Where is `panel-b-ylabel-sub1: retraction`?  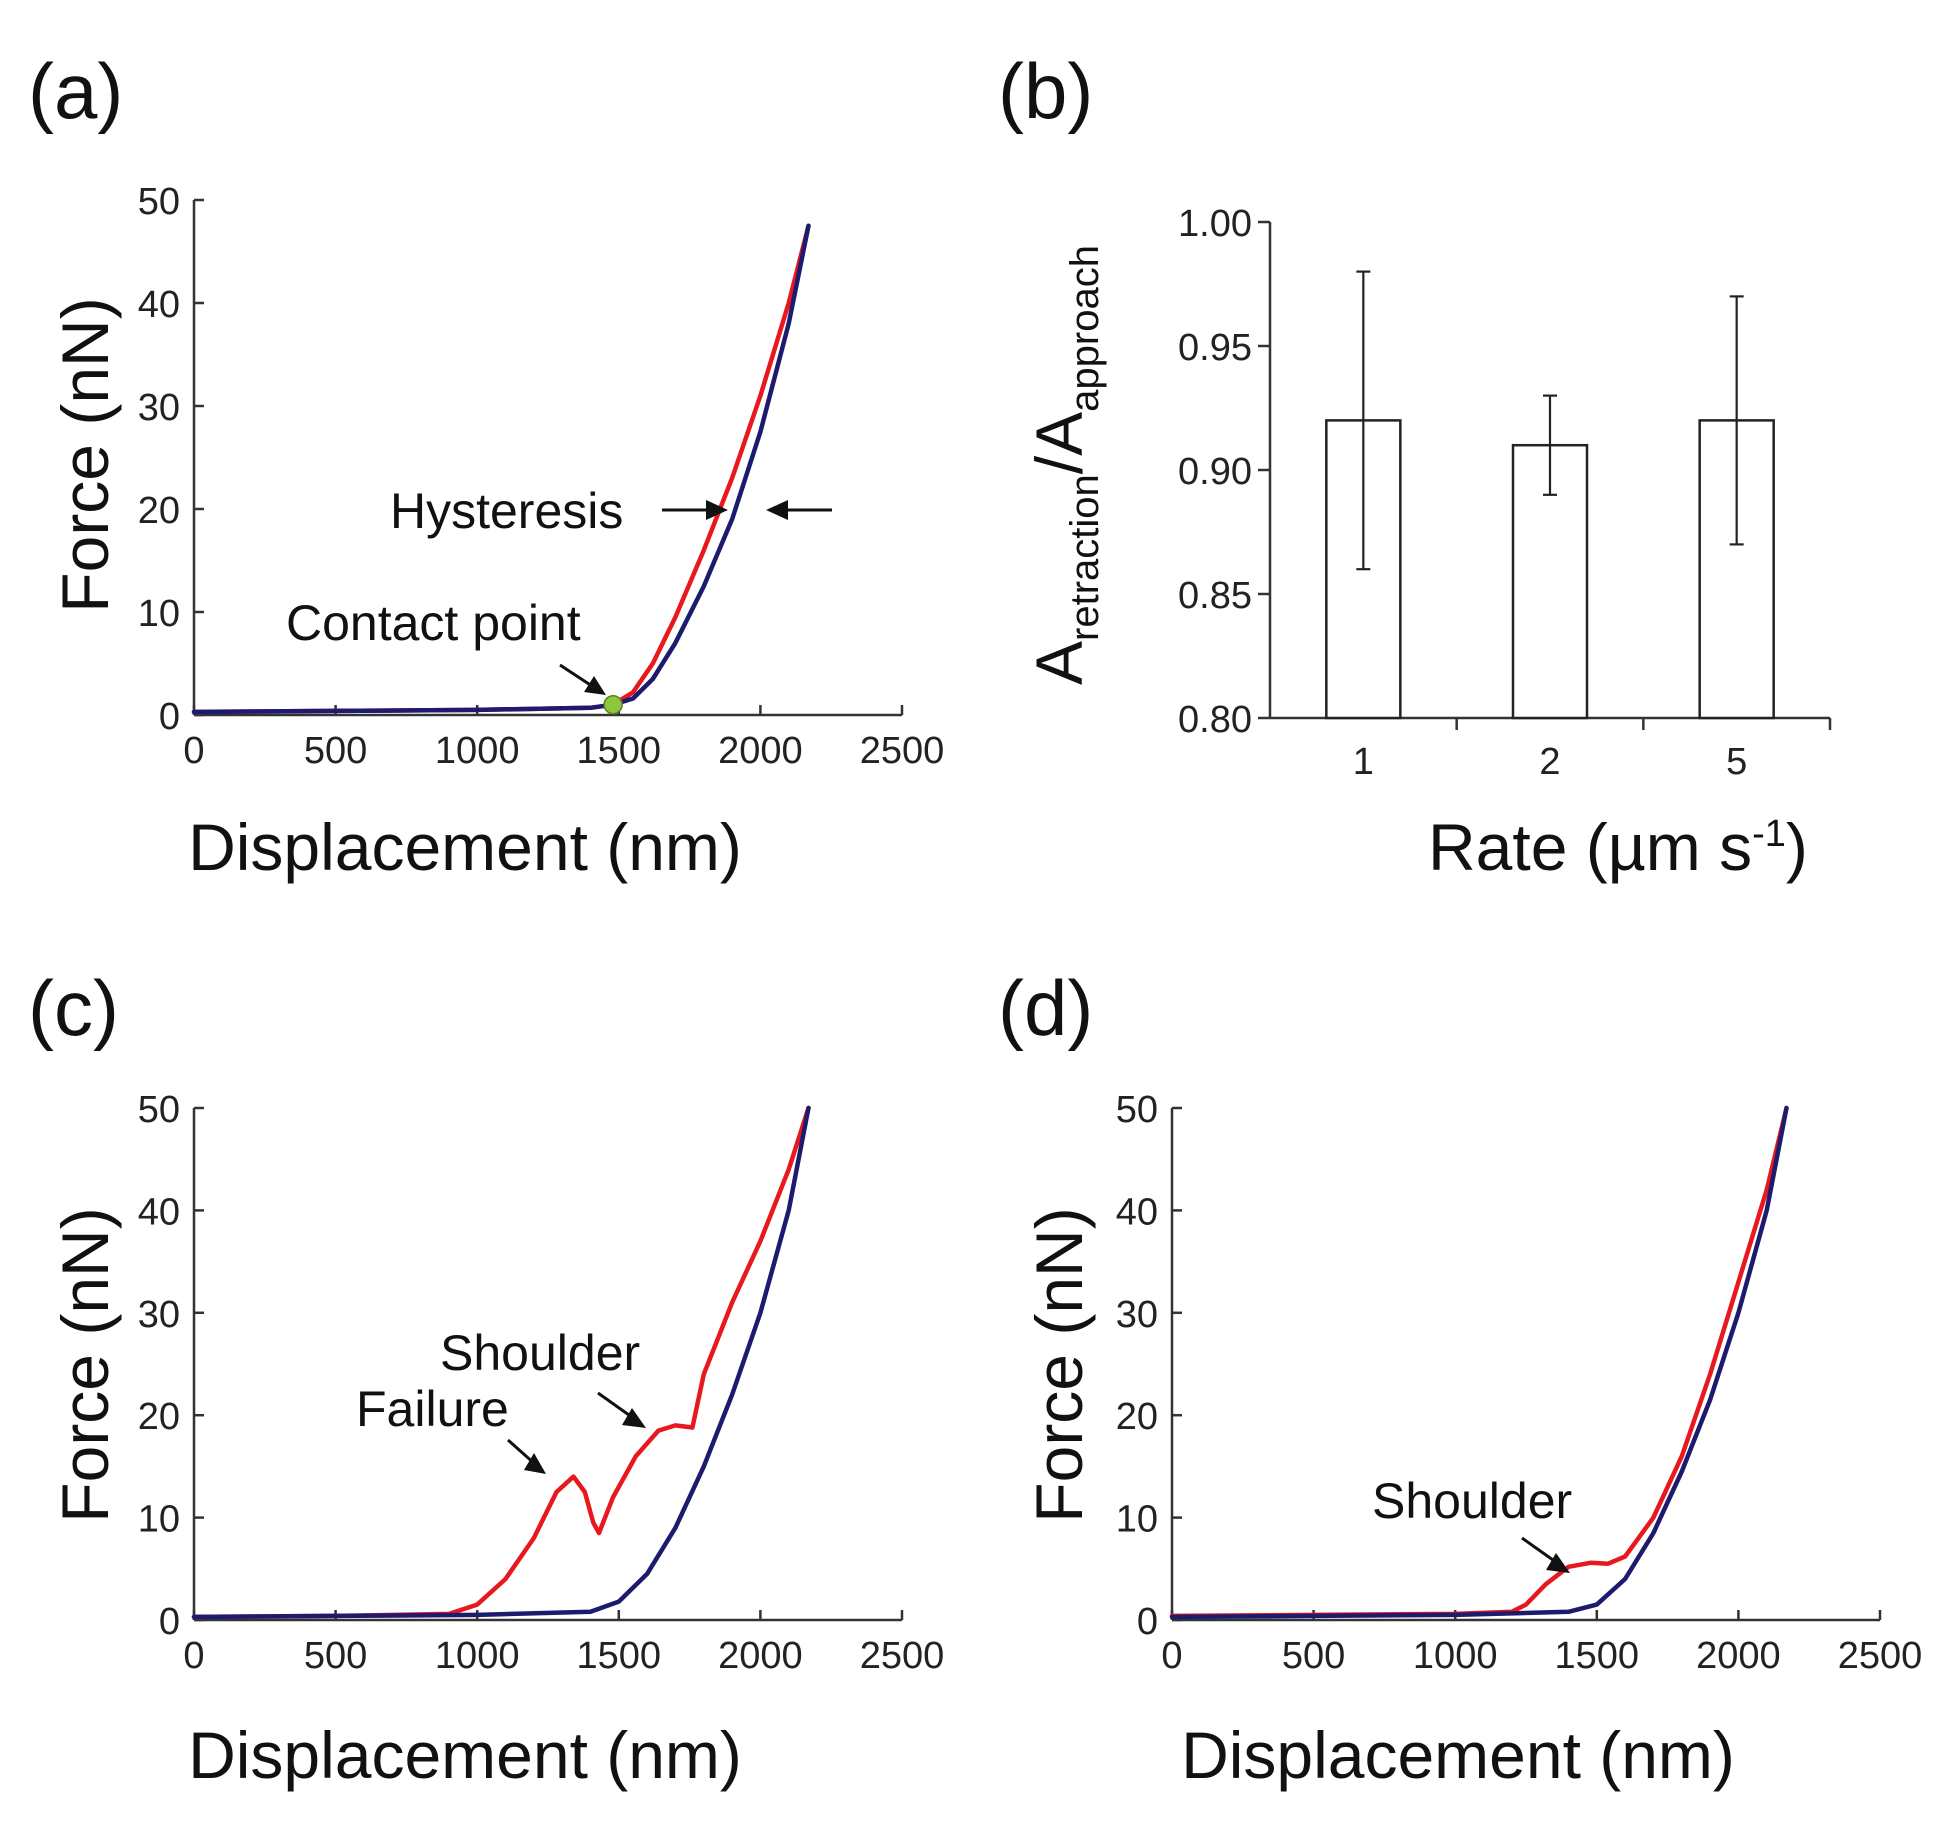
panel-b-ylabel-sub1: retraction is located at coordinates (1085, 557).